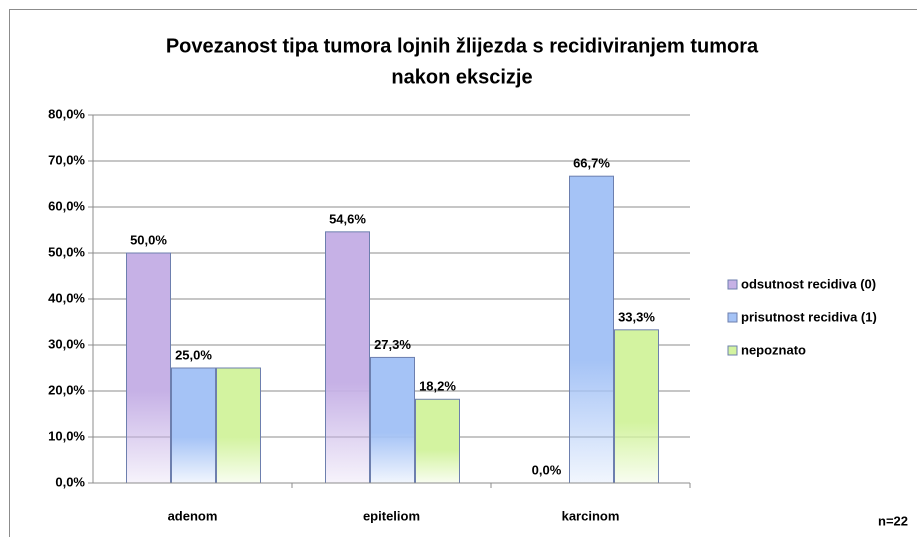  What do you see at coordinates (66, 159) in the screenshot?
I see `y-tick-label: 70,0%` at bounding box center [66, 159].